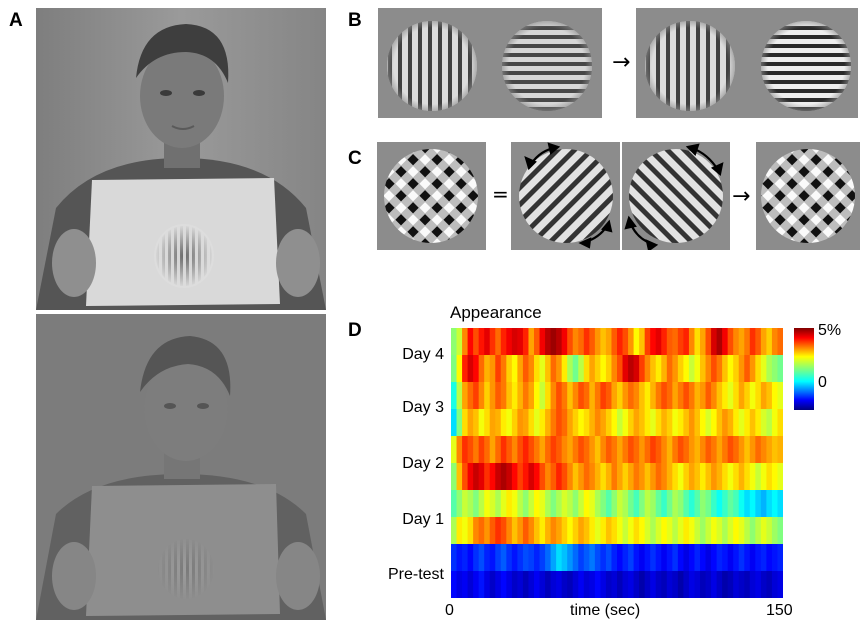 The width and height of the screenshot is (862, 624). What do you see at coordinates (423, 407) in the screenshot?
I see `row-label-day3: Day 3` at bounding box center [423, 407].